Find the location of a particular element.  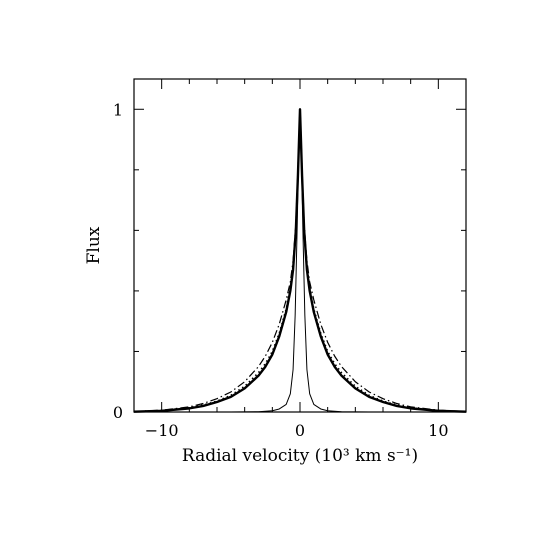

y-tick-label: 0 is located at coordinates (118, 412).